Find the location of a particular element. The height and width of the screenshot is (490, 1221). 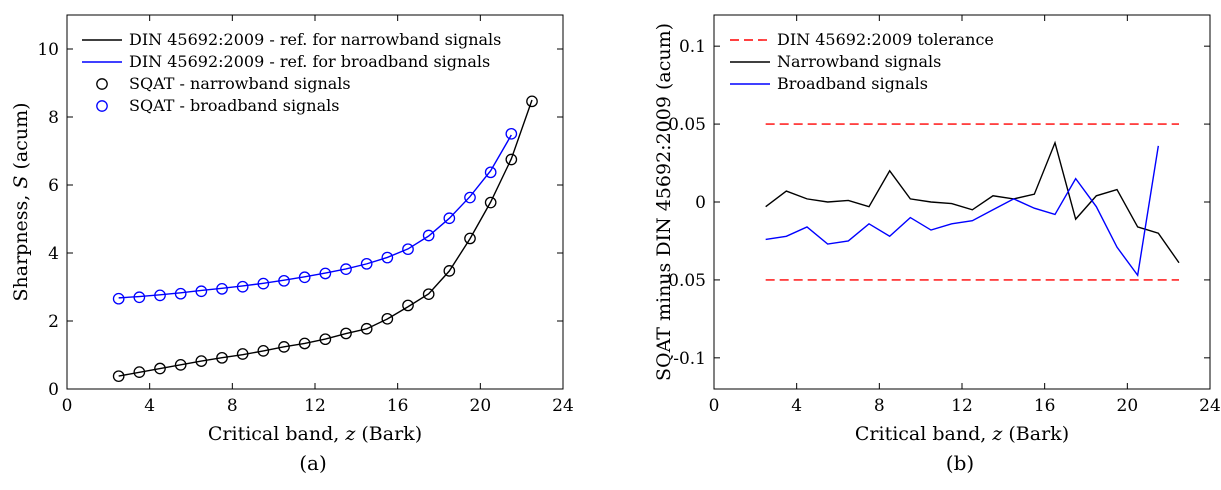

y-tick-label: 8 is located at coordinates (53, 118).